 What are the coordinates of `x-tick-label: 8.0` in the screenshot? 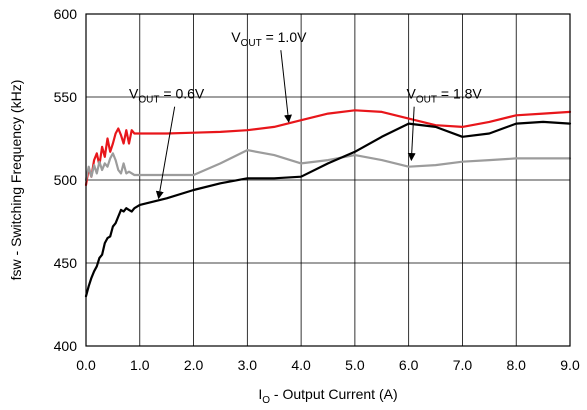 It's located at (516, 365).